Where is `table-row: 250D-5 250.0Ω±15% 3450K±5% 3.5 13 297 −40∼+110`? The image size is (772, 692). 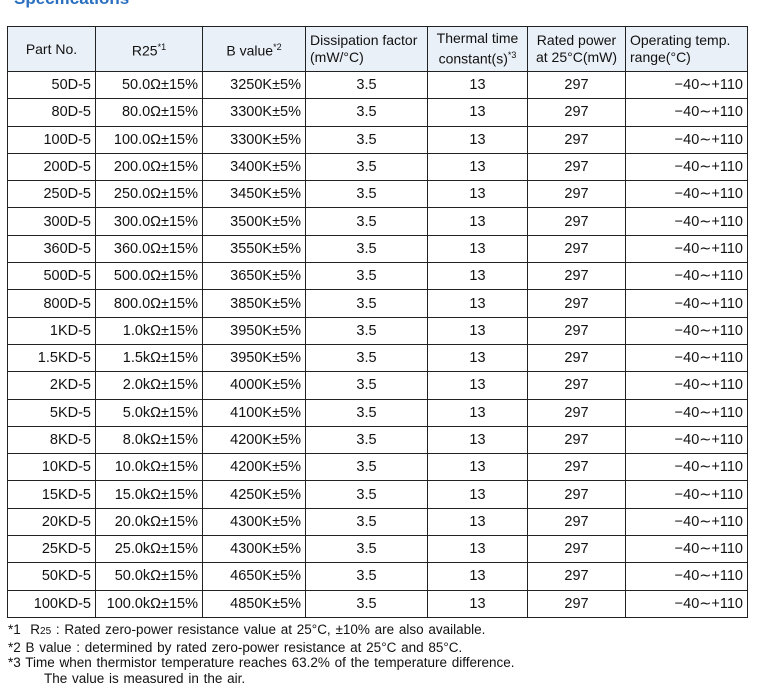
table-row: 250D-5 250.0Ω±15% 3450K±5% 3.5 13 297 −40∼+110 is located at coordinates (377, 194).